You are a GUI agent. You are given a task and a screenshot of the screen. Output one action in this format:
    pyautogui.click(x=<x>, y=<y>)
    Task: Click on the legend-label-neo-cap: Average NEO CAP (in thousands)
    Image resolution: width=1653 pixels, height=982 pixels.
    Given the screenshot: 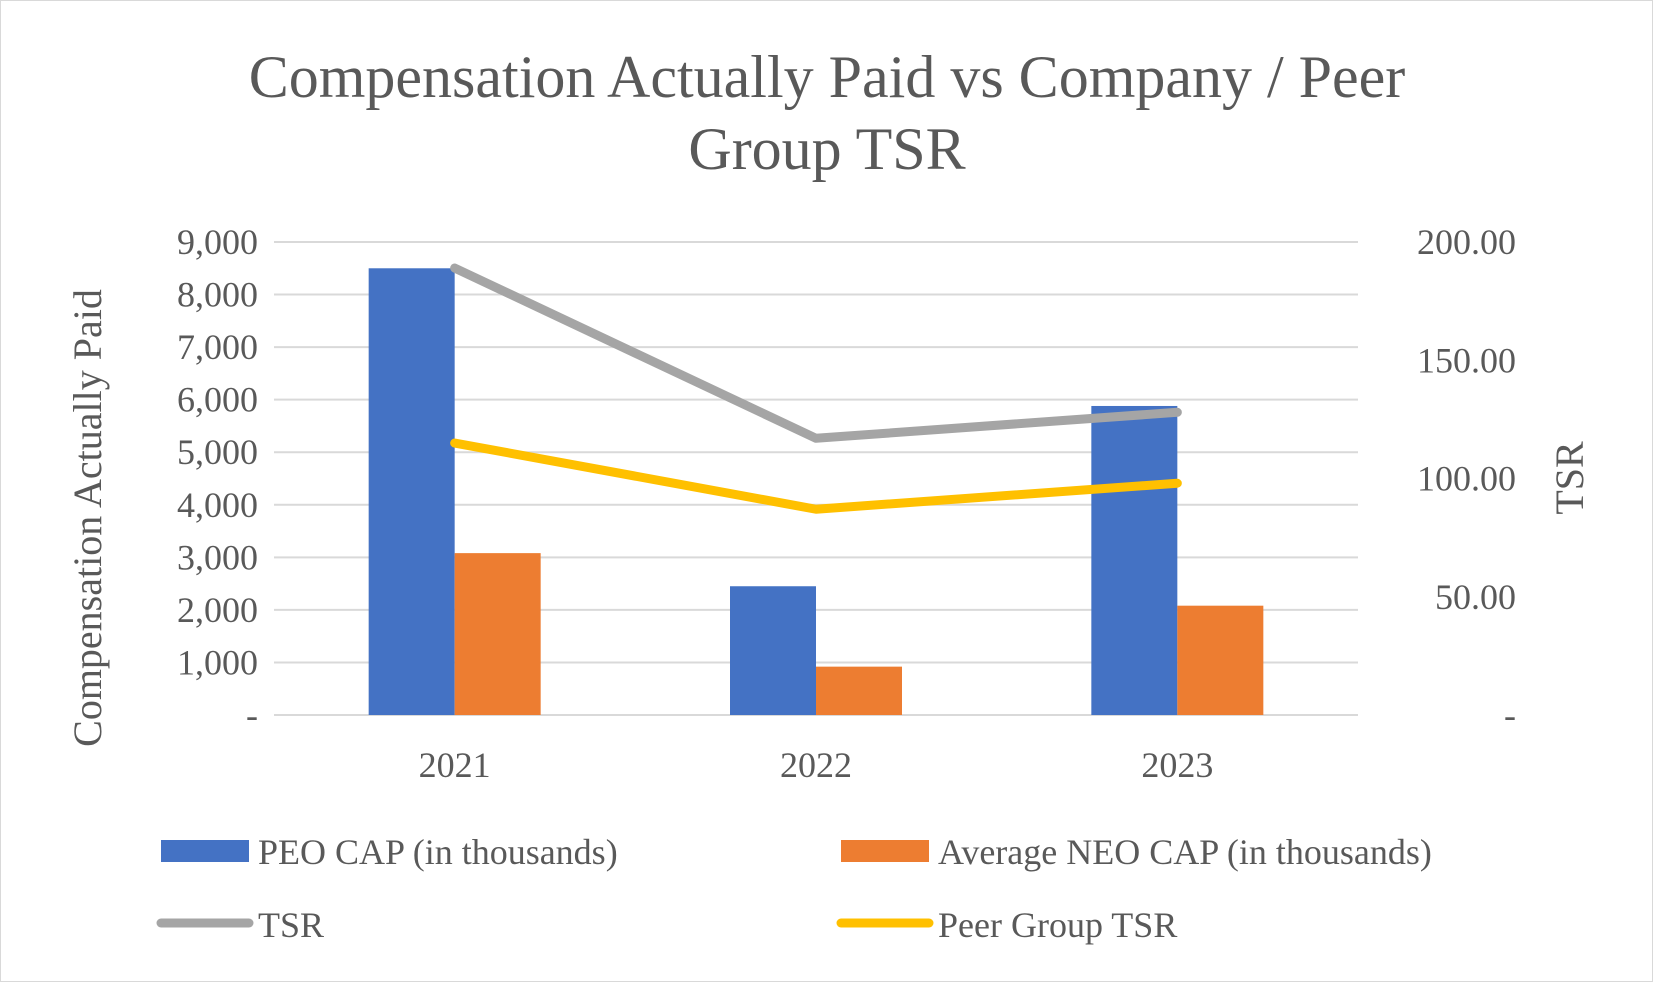 What is the action you would take?
    pyautogui.click(x=1185, y=852)
    